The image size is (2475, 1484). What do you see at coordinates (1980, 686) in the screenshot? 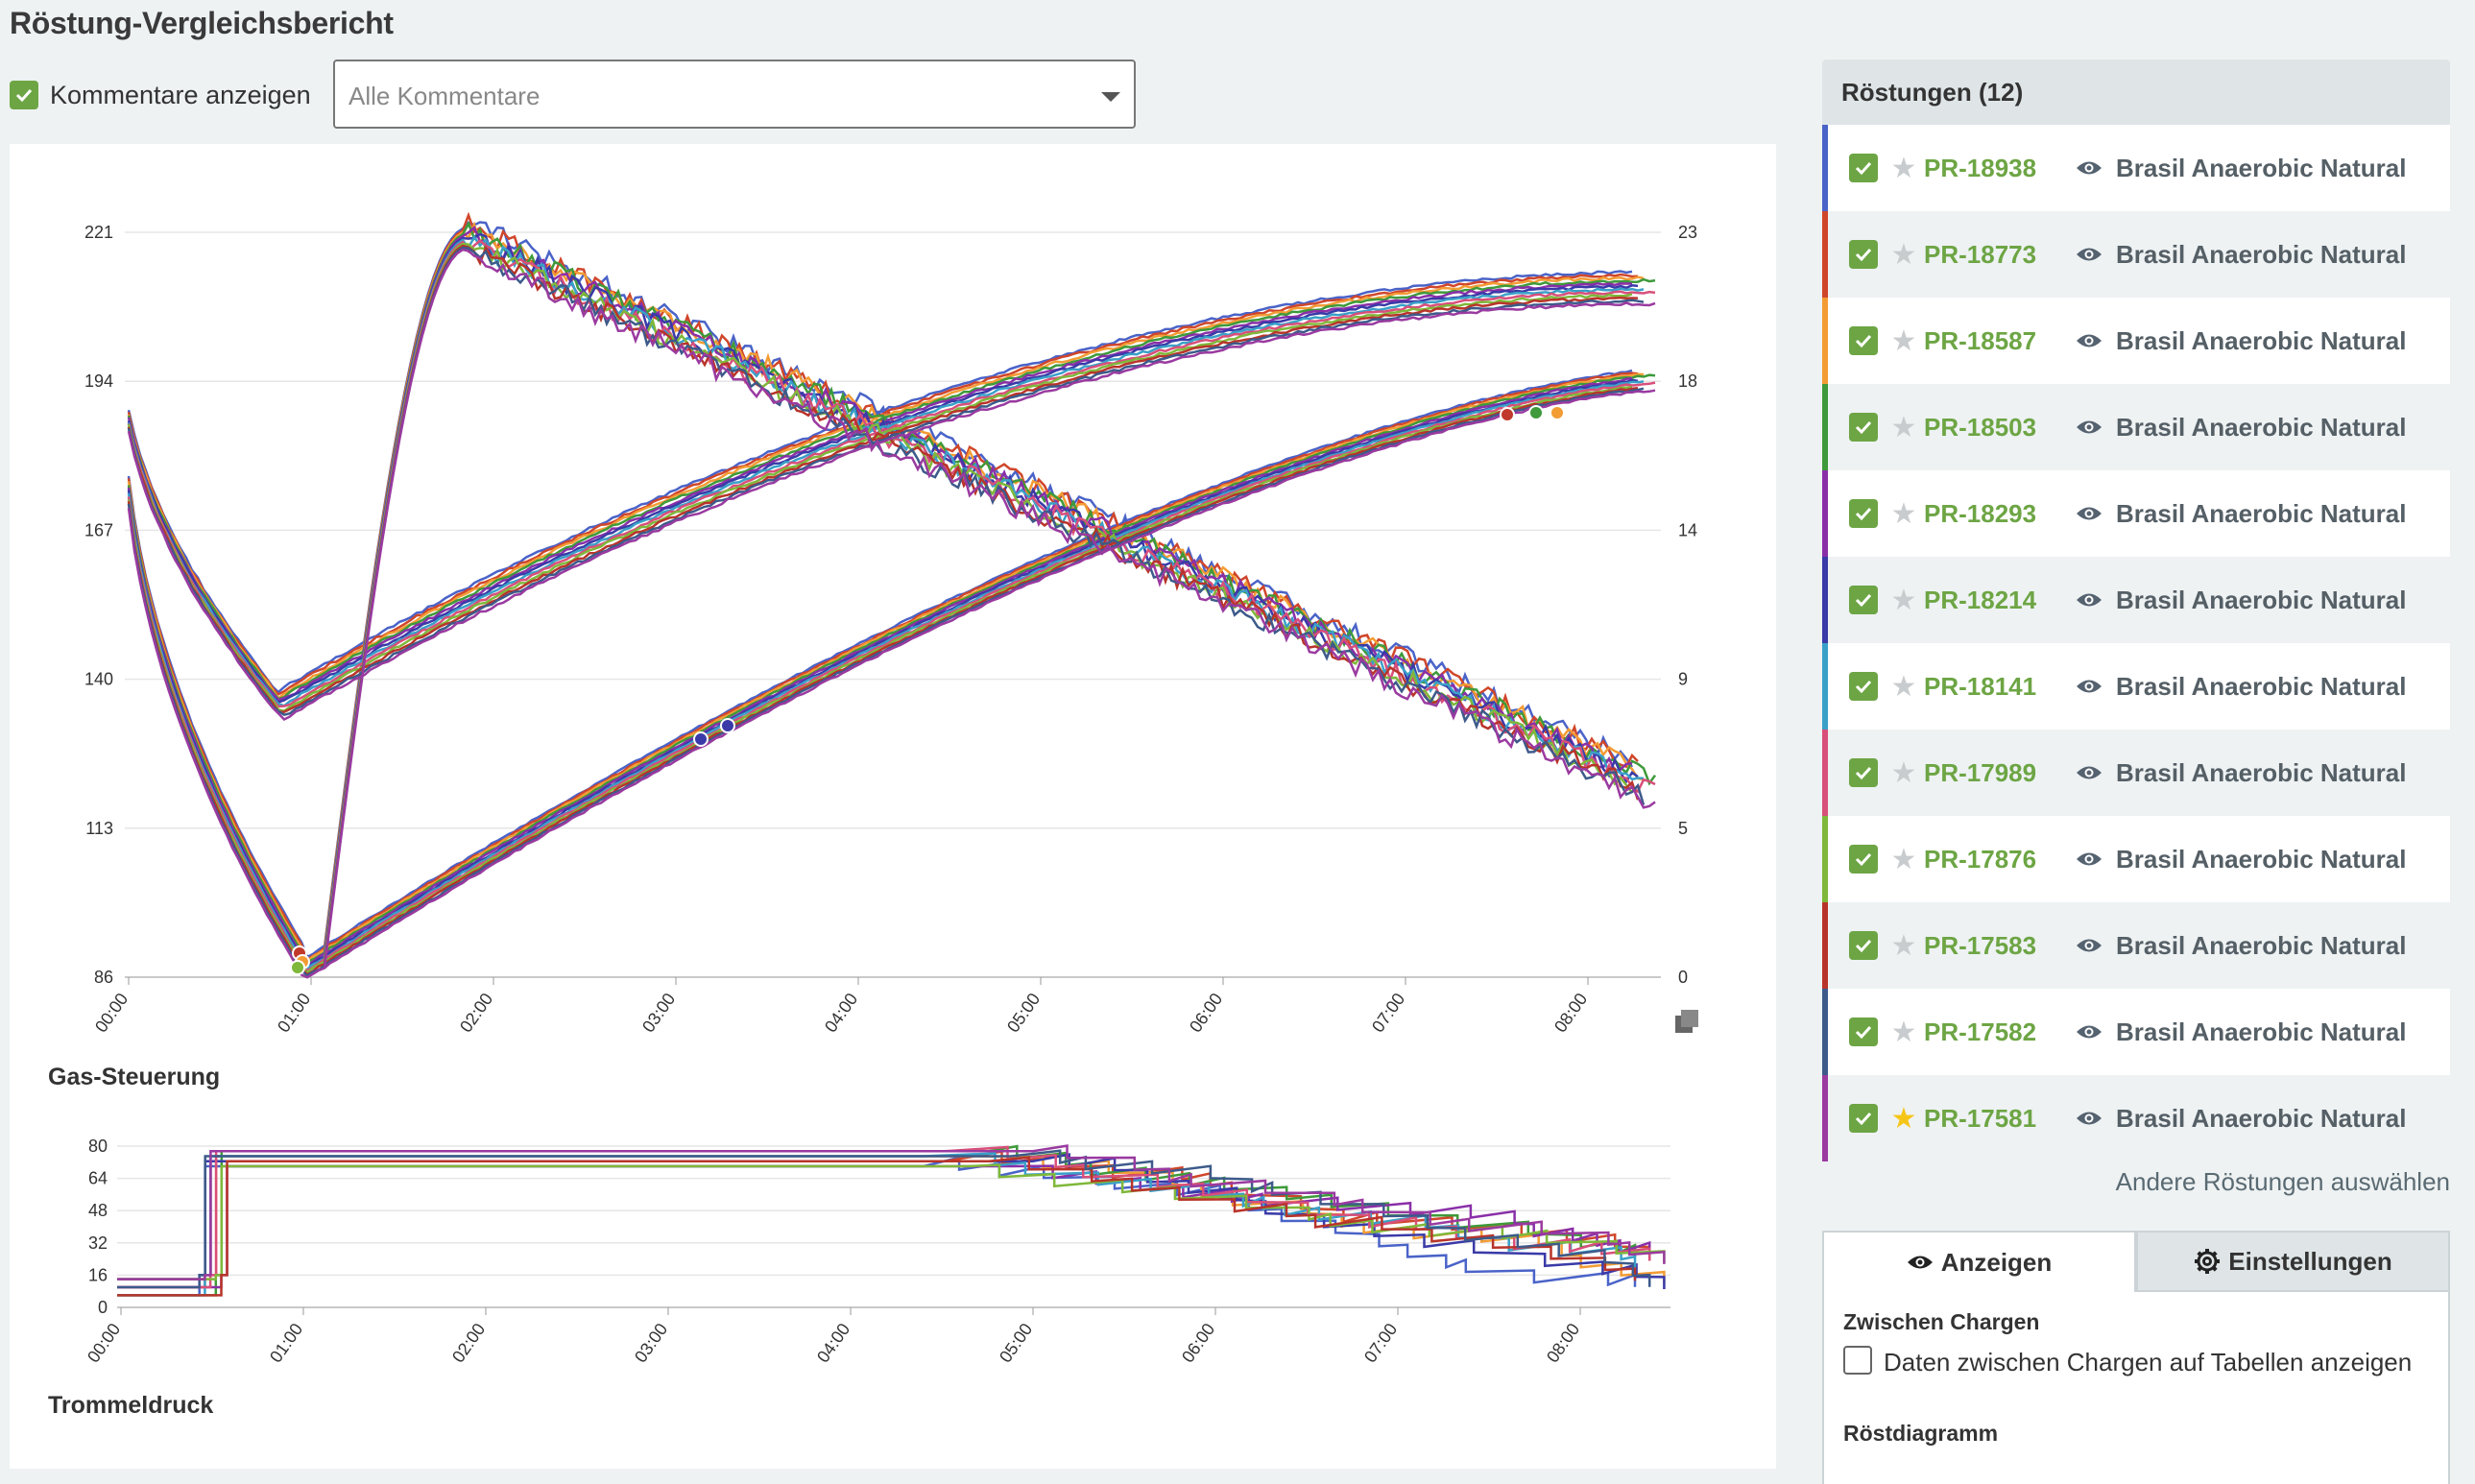
I see `roast-id-link: PR-18141` at bounding box center [1980, 686].